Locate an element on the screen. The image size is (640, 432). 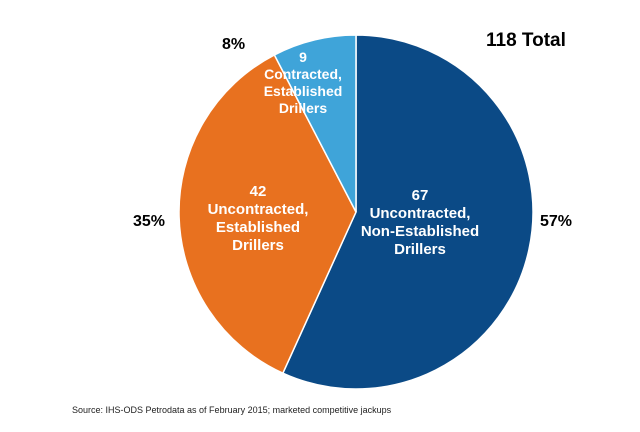
pie-slice-contracted-established is located at coordinates (315, 123).